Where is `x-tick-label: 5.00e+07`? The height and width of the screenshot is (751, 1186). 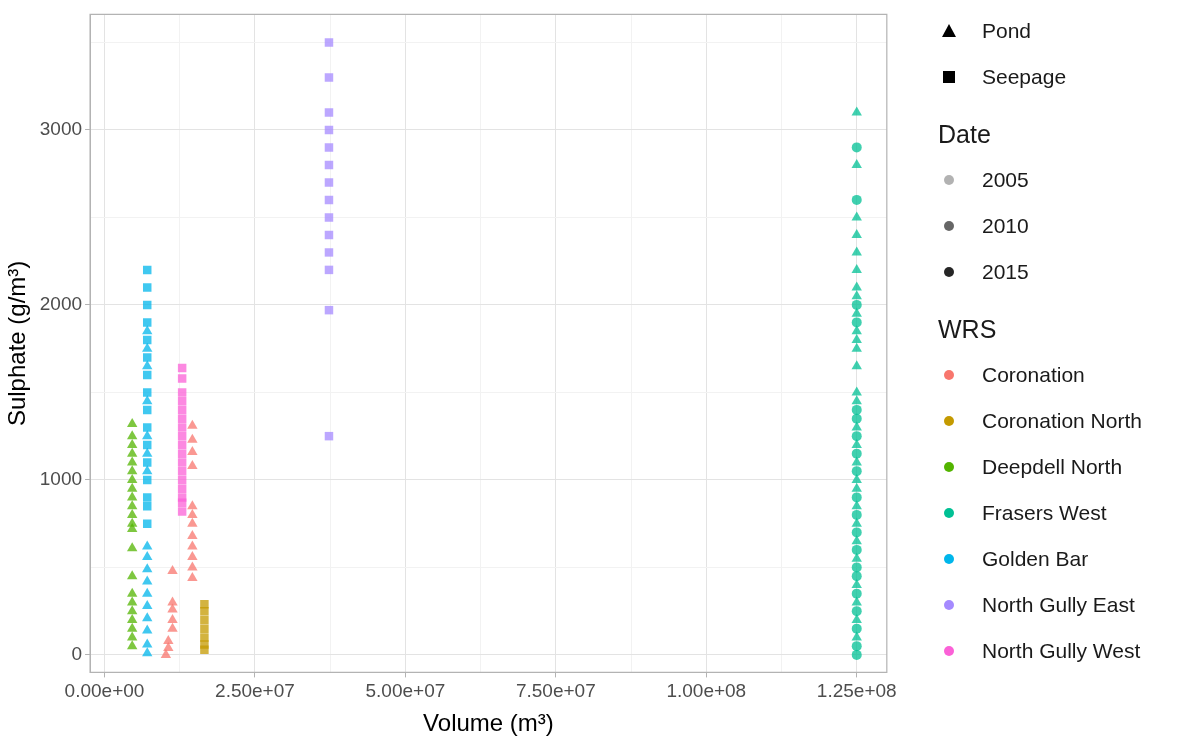 x-tick-label: 5.00e+07 is located at coordinates (405, 691).